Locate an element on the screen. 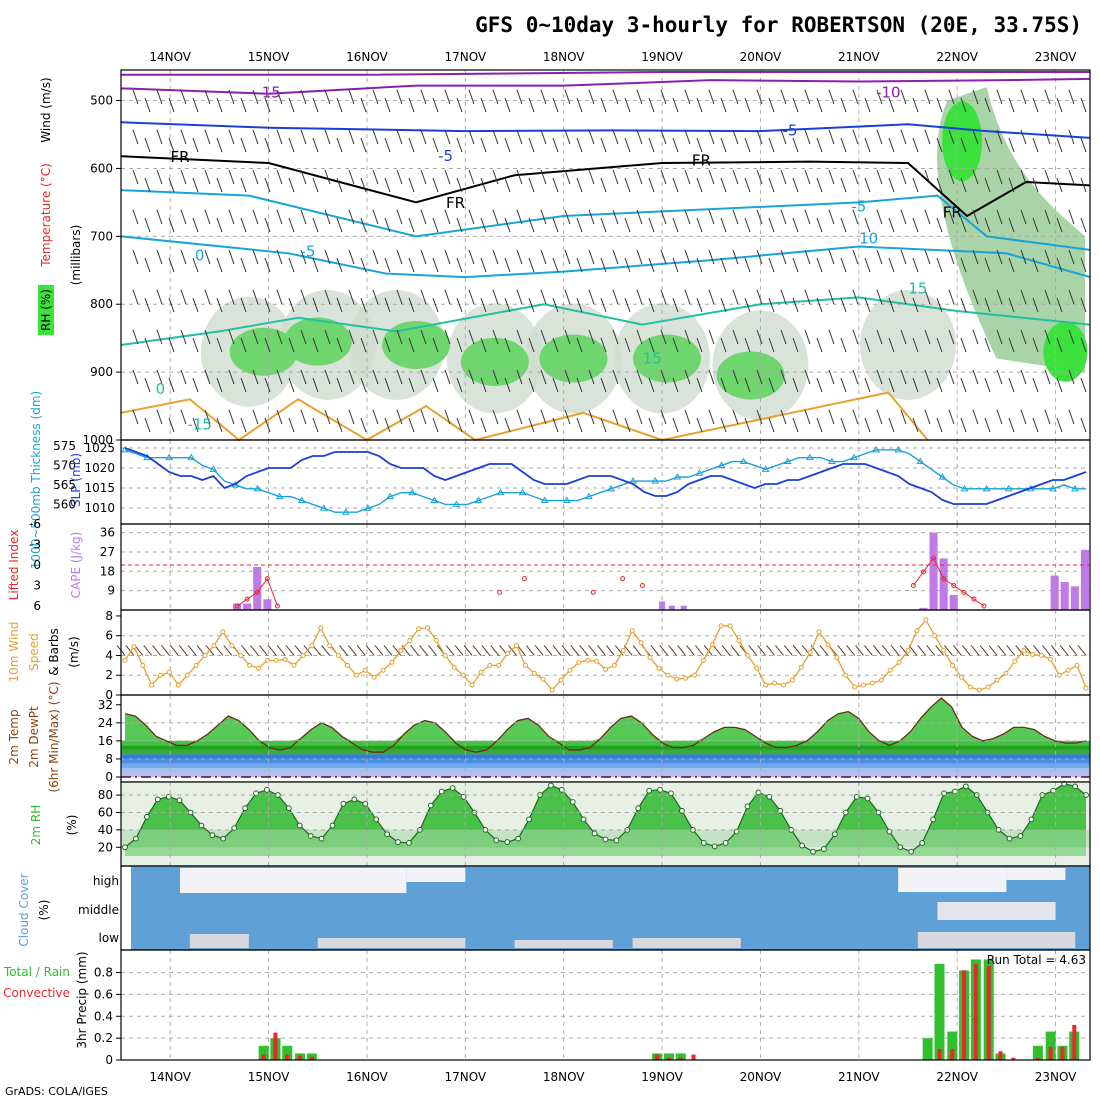 The width and height of the screenshot is (1100, 1100). thickness-tick-label: 565 is located at coordinates (64, 485).